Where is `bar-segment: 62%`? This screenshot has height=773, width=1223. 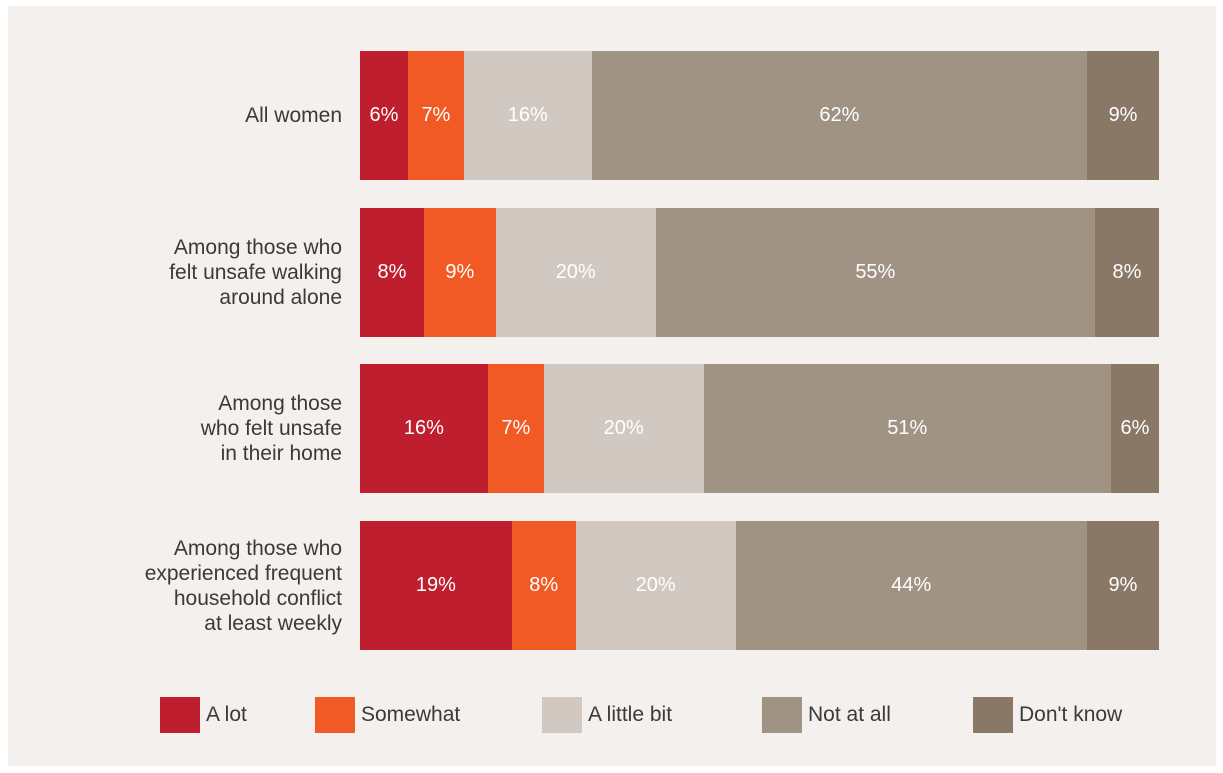 bar-segment: 62% is located at coordinates (839, 115).